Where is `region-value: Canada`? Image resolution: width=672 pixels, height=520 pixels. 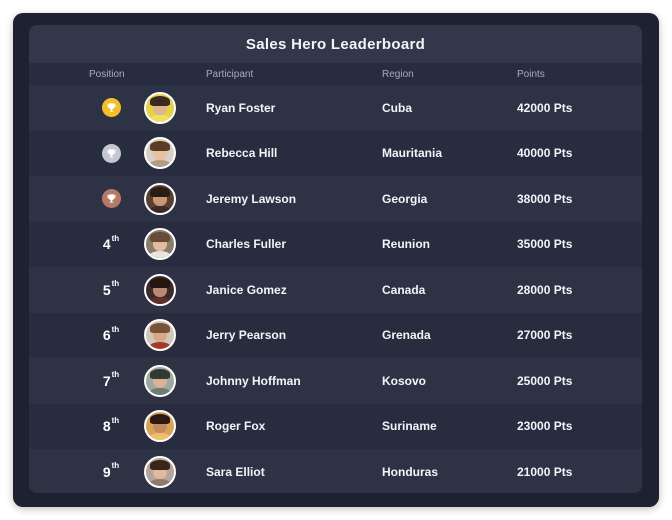 region-value: Canada is located at coordinates (404, 289).